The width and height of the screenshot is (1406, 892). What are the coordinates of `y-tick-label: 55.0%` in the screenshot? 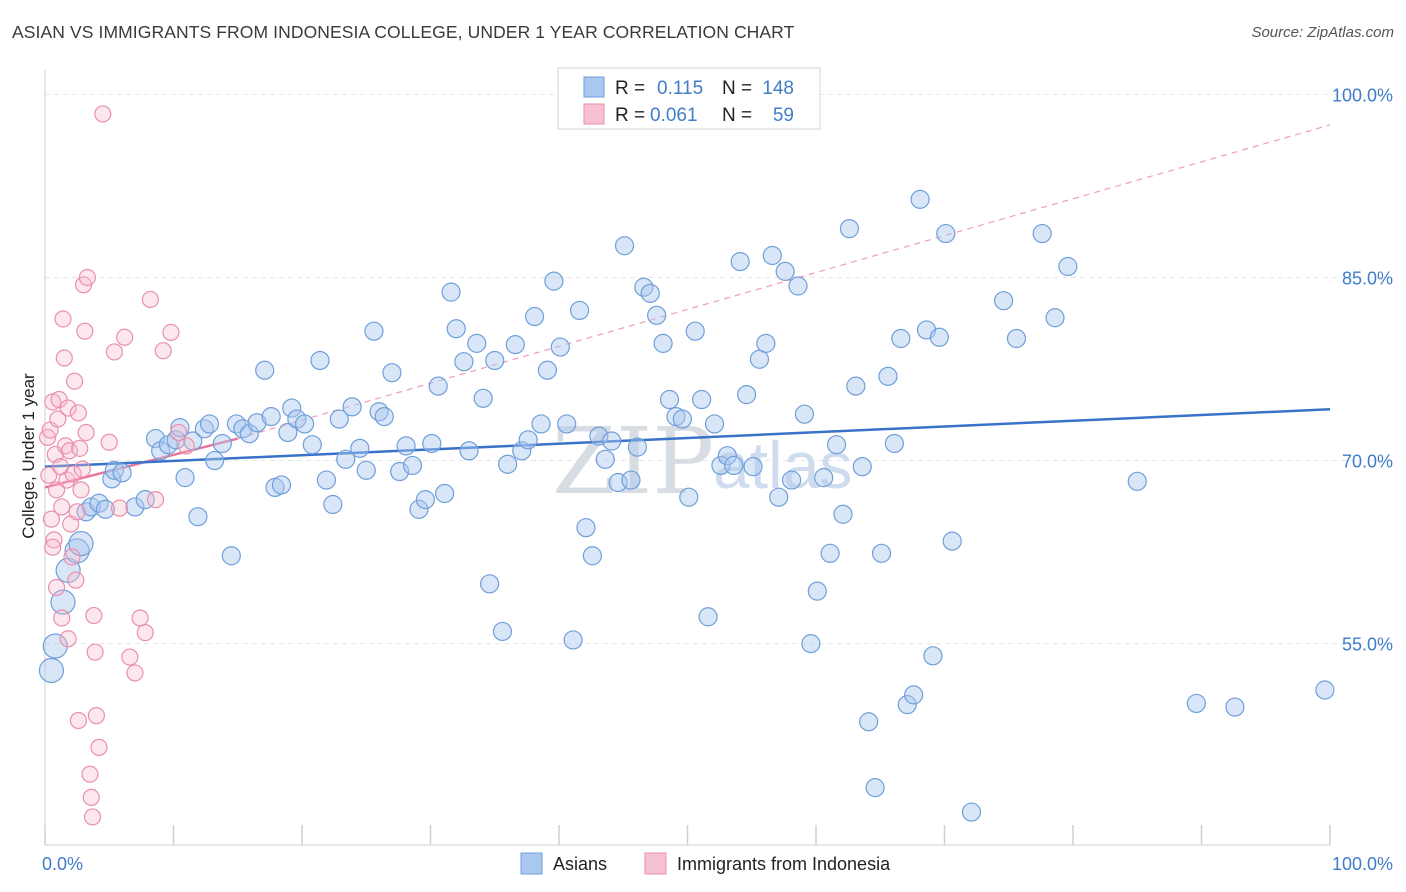 It's located at (1367, 645).